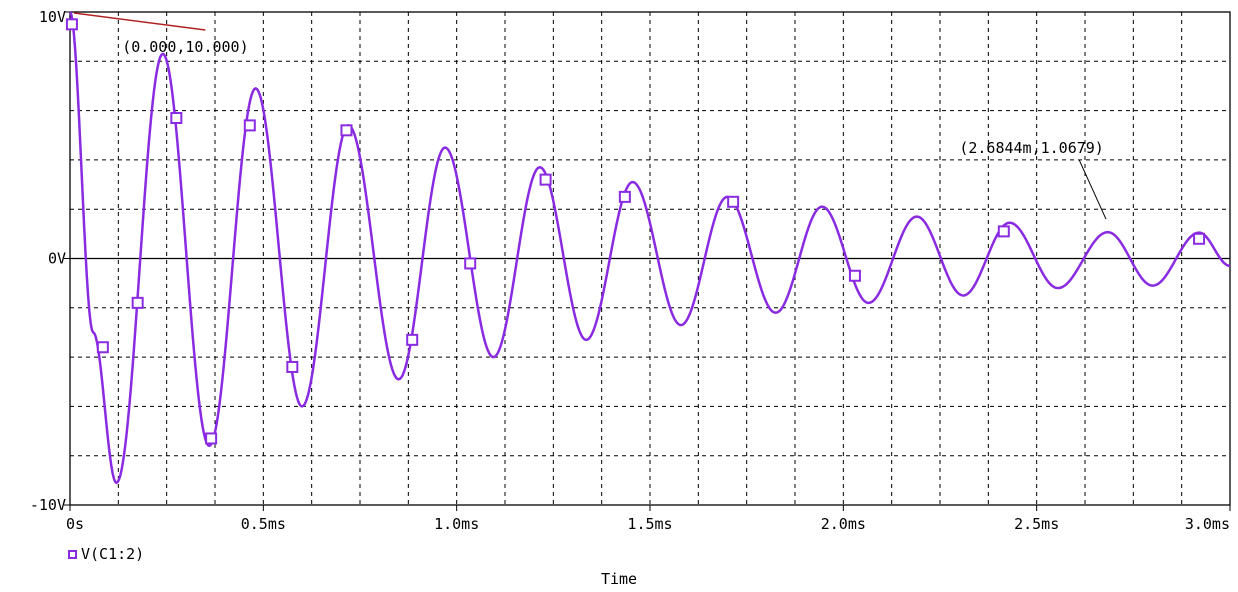 The image size is (1238, 592). What do you see at coordinates (263, 524) in the screenshot?
I see `x-tick-label: 0.5ms` at bounding box center [263, 524].